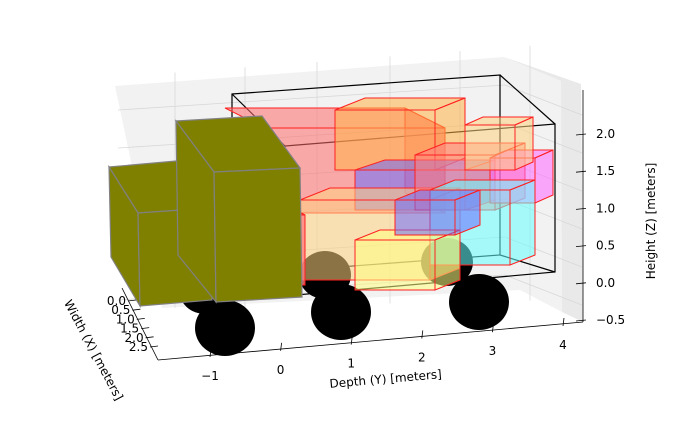 The image size is (686, 436). I want to click on z-tick-label: 2.0, so click(605, 134).